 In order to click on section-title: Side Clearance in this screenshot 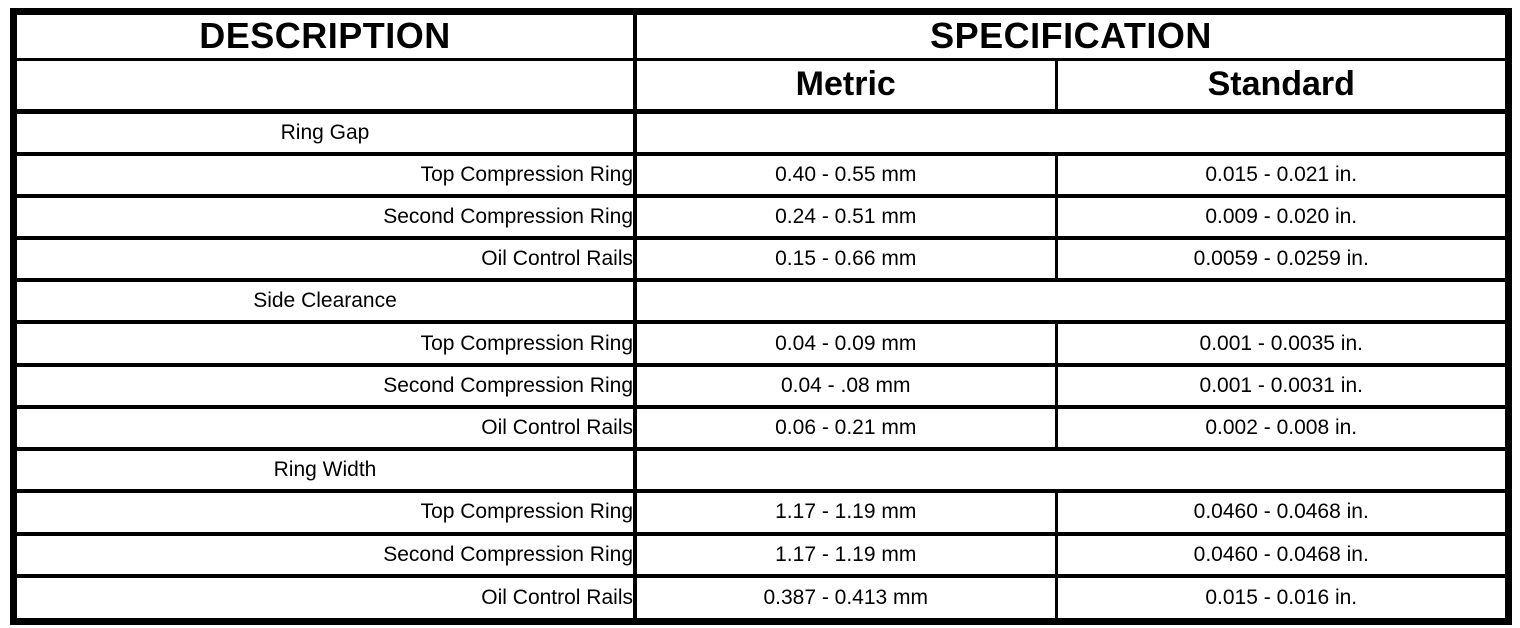, I will do `click(327, 302)`.